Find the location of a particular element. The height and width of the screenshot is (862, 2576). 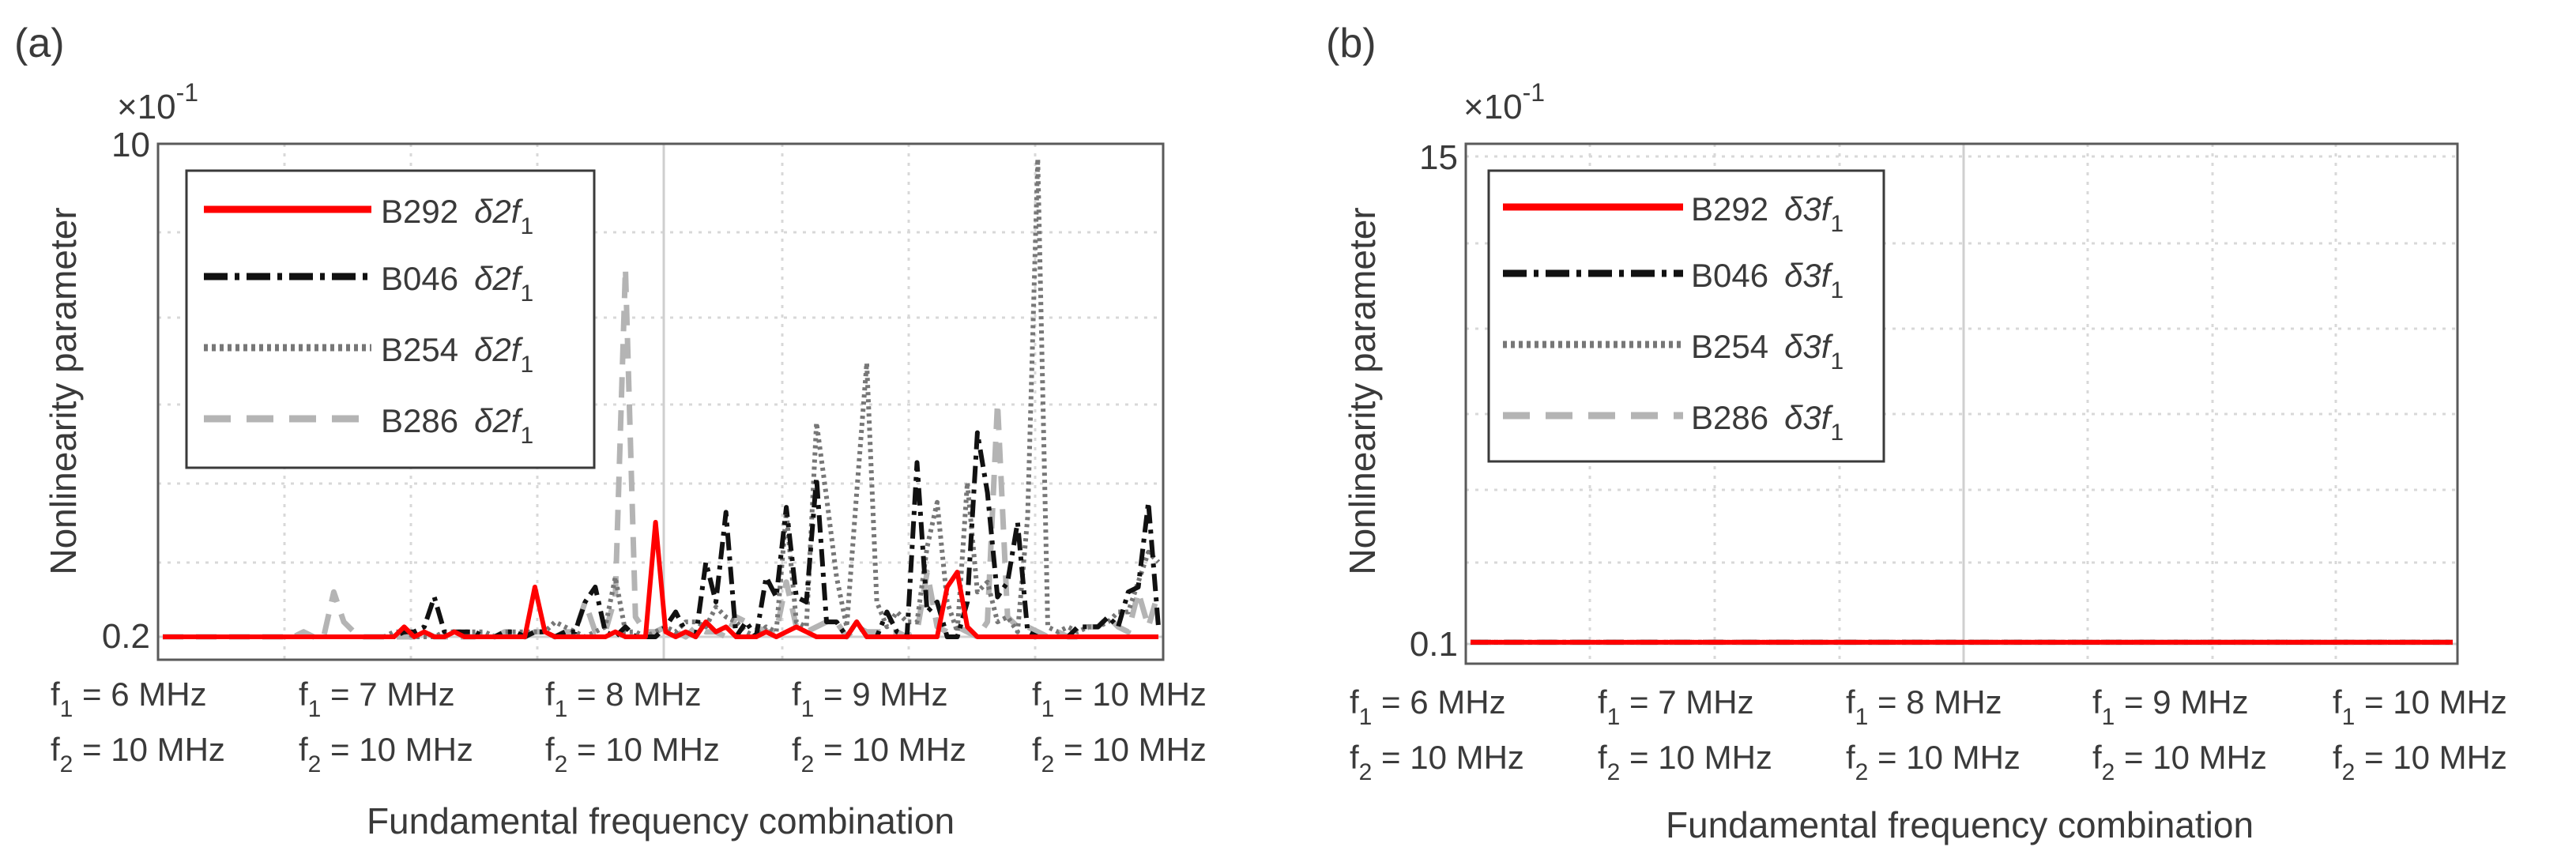

panel-b-multiplier: ×10⁻¹ is located at coordinates (1504, 102).